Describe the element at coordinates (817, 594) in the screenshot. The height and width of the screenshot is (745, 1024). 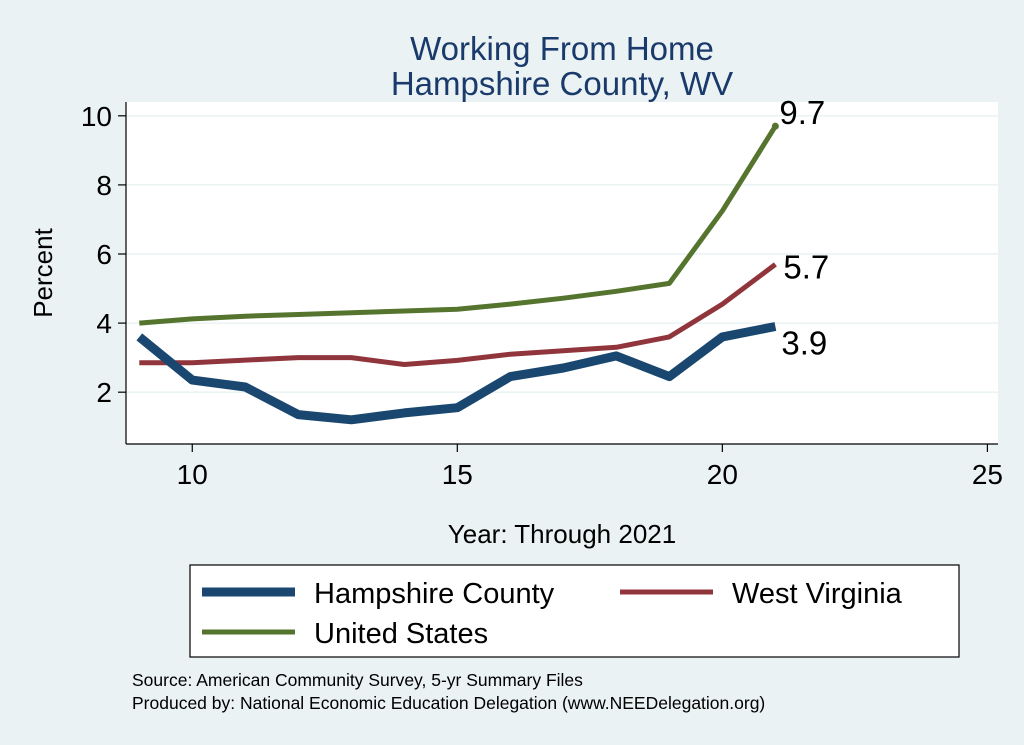
I see `legend-label-west-virginia: West Virginia` at that location.